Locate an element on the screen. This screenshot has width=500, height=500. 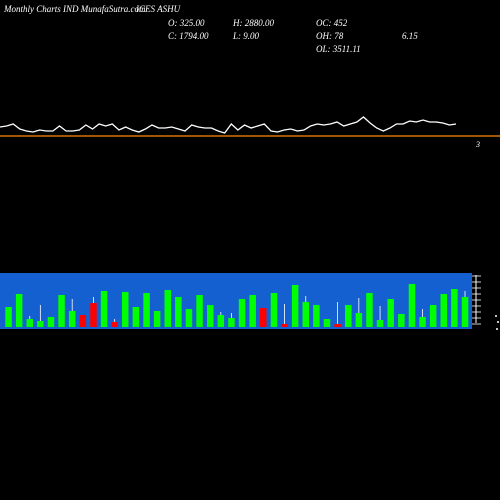
low-value: L: 9.00 is located at coordinates (246, 36).